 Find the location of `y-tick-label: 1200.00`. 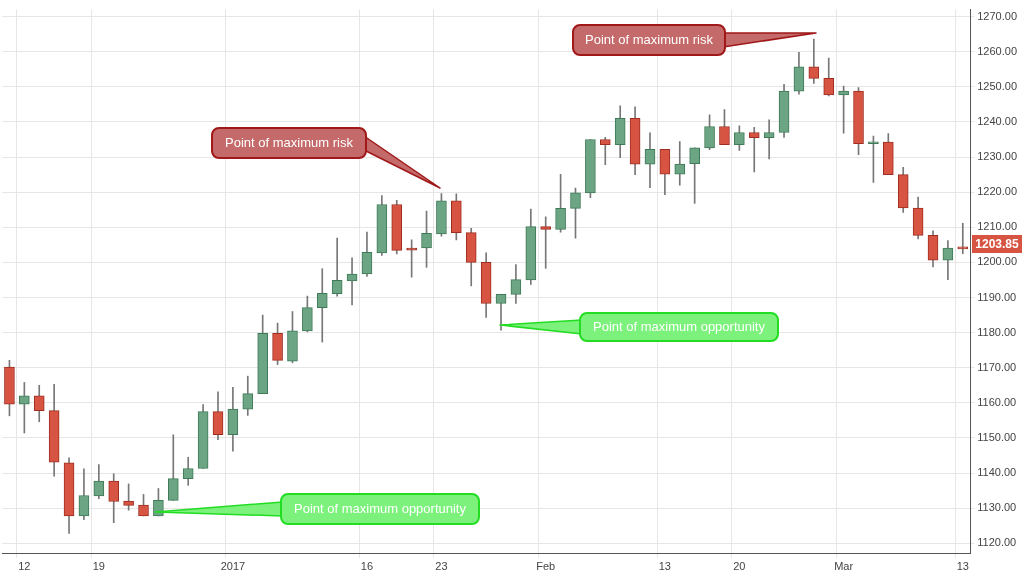

y-tick-label: 1200.00 is located at coordinates (997, 261).